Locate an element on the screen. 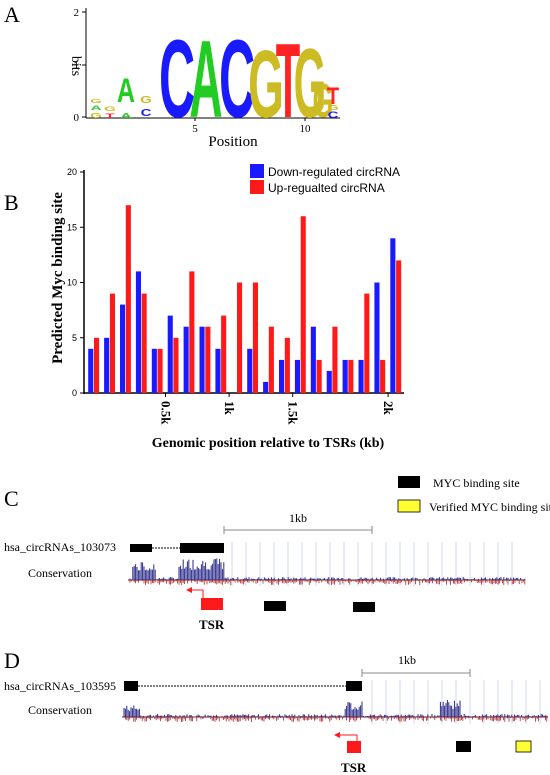 This screenshot has height=775, width=550. logo-motif-g2: G is located at coordinates (310, 83).